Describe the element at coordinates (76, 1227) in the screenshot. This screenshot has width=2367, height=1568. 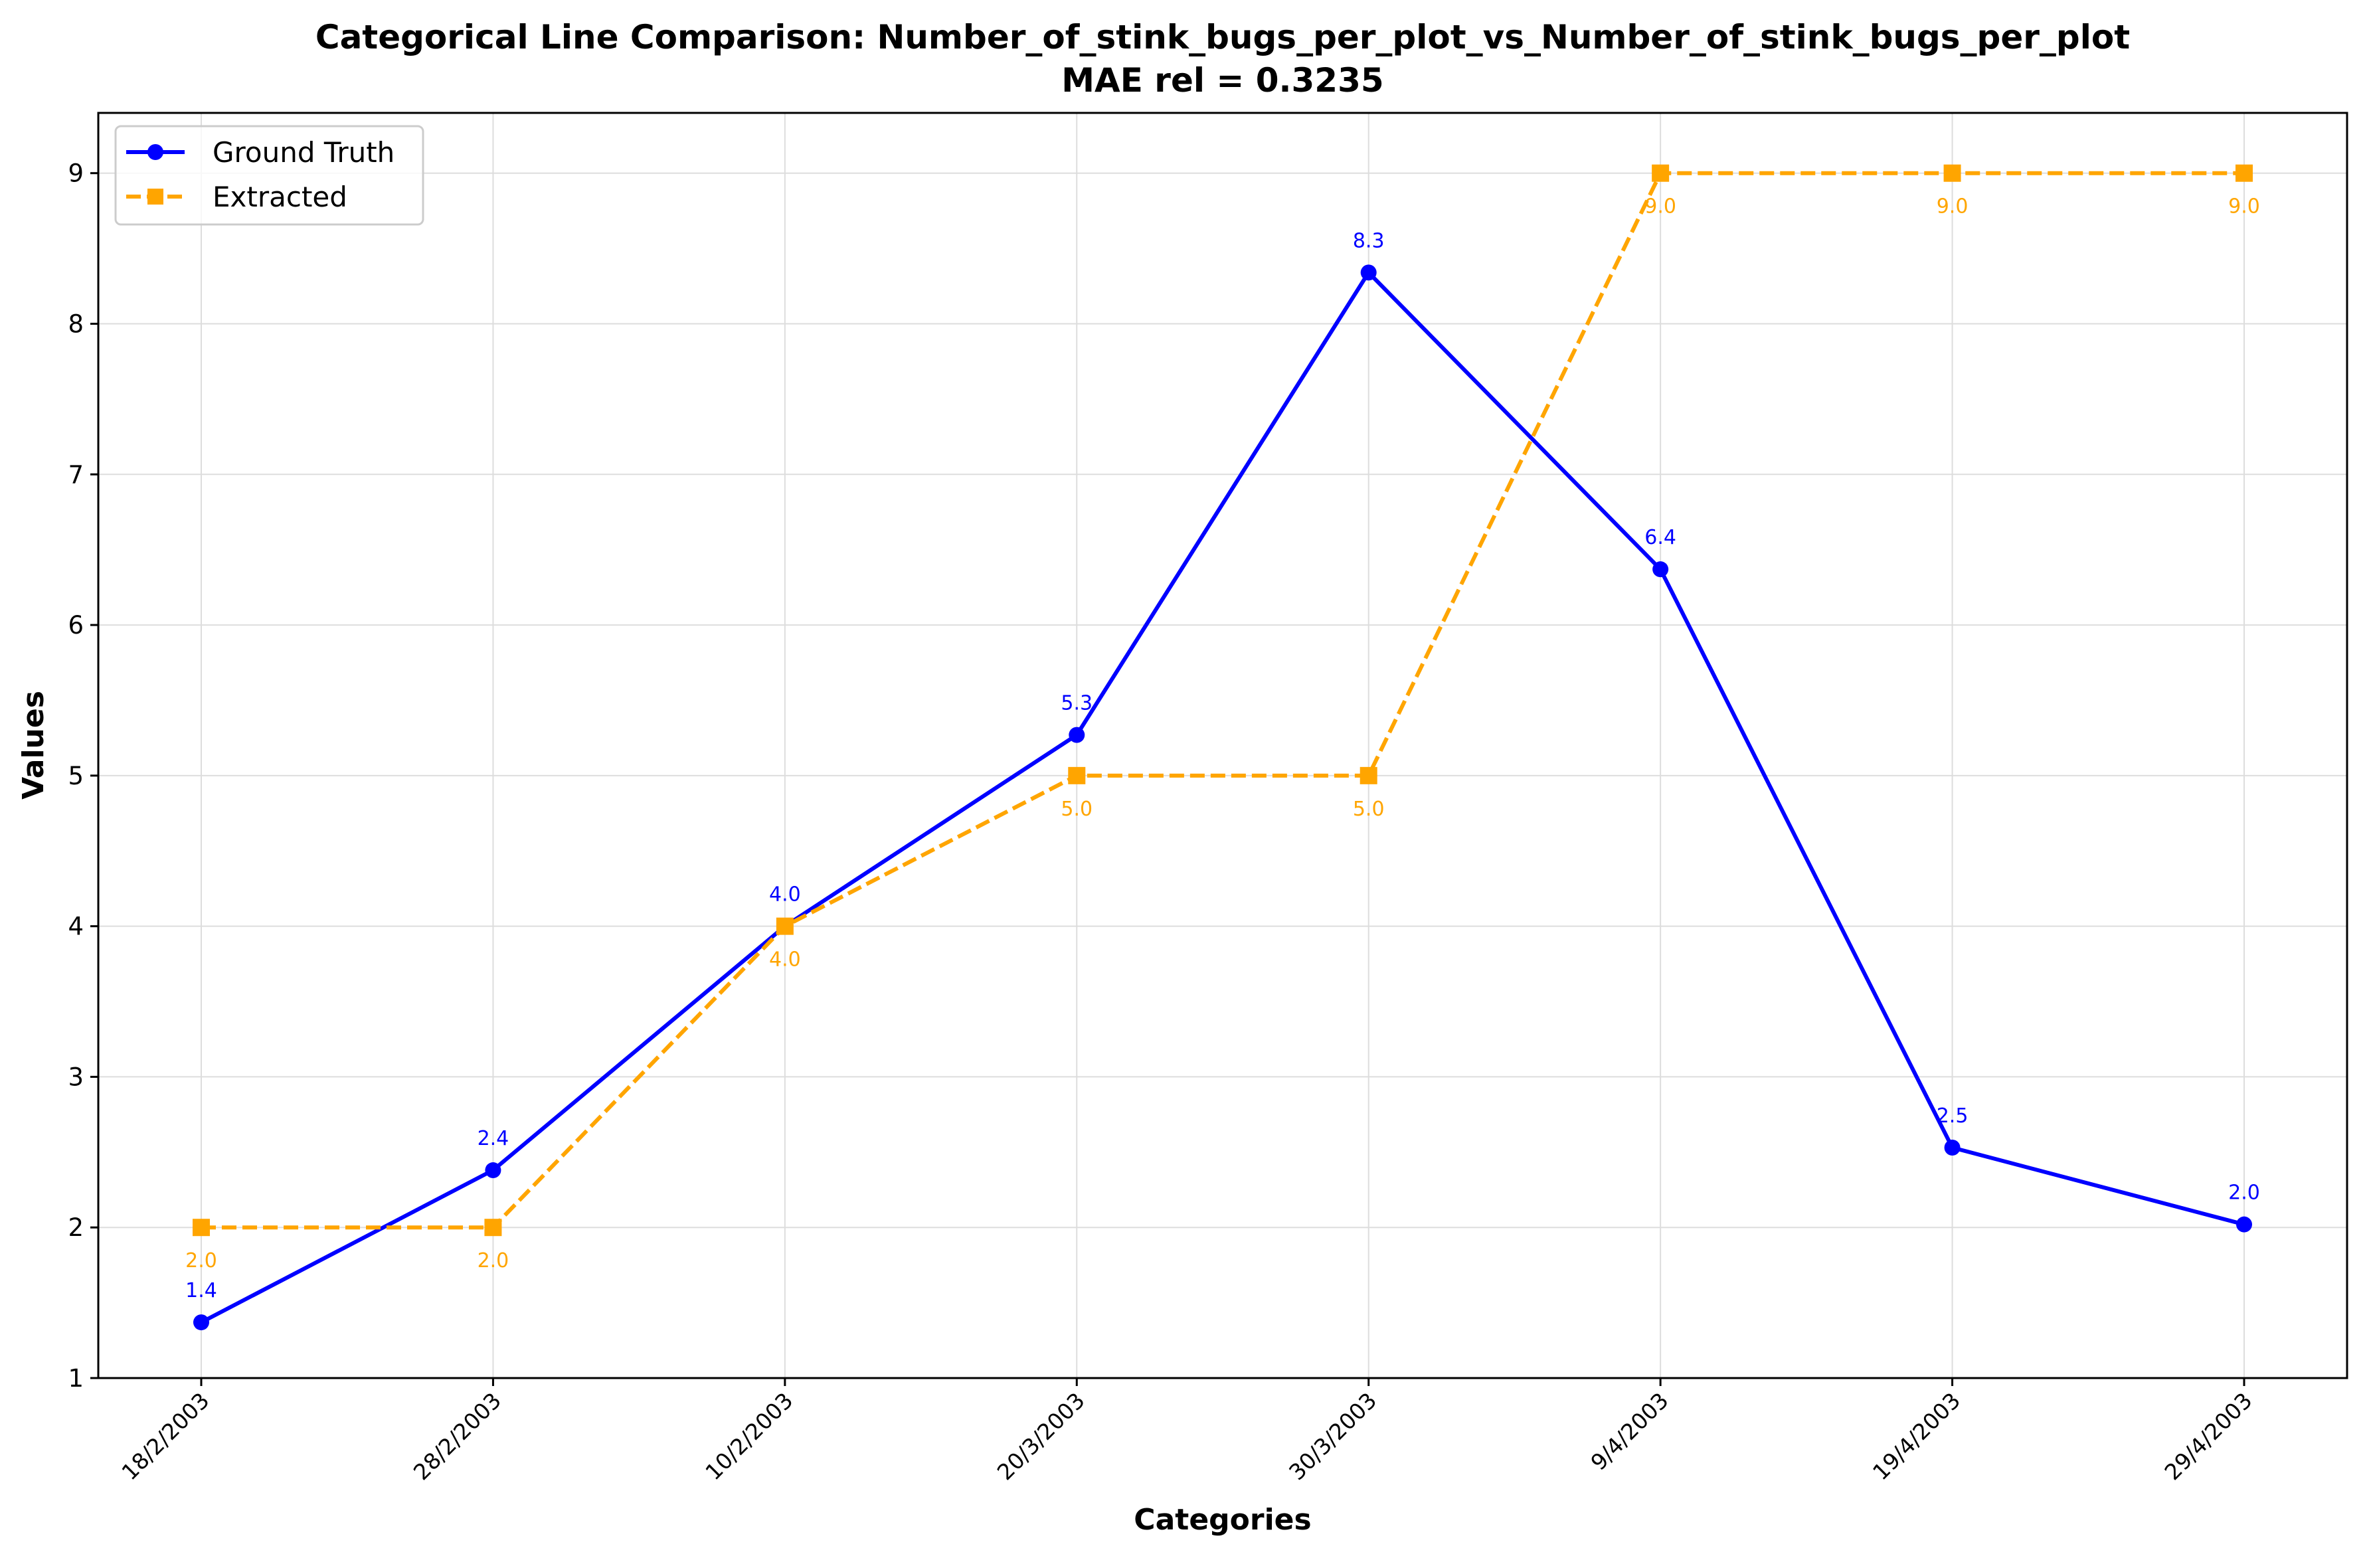
I see `y-tick-label: 2` at that location.